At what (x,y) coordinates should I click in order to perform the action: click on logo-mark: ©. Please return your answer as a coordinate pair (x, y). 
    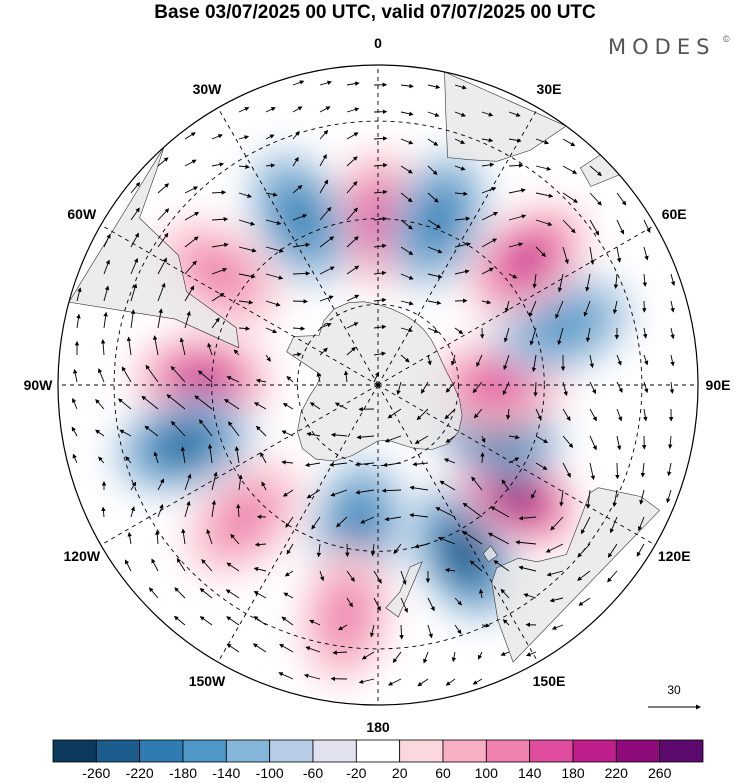
    Looking at the image, I should click on (726, 39).